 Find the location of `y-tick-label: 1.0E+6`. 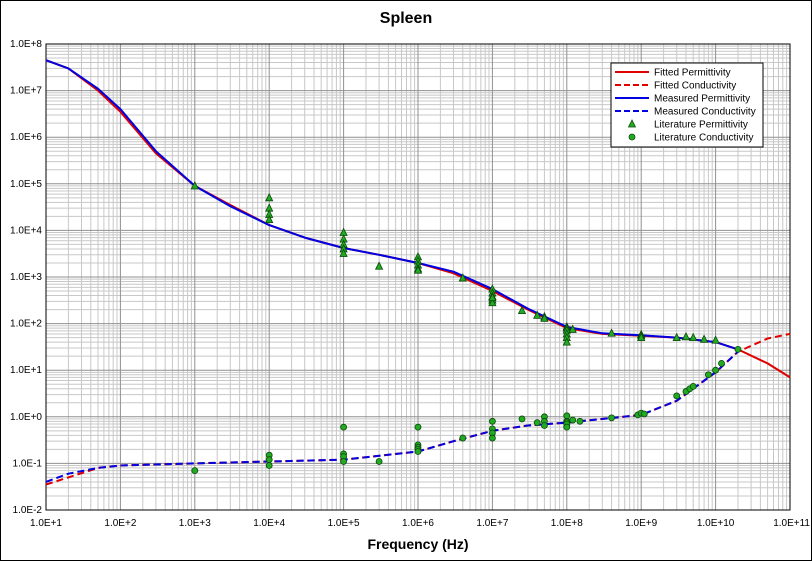

y-tick-label: 1.0E+6 is located at coordinates (26, 137).